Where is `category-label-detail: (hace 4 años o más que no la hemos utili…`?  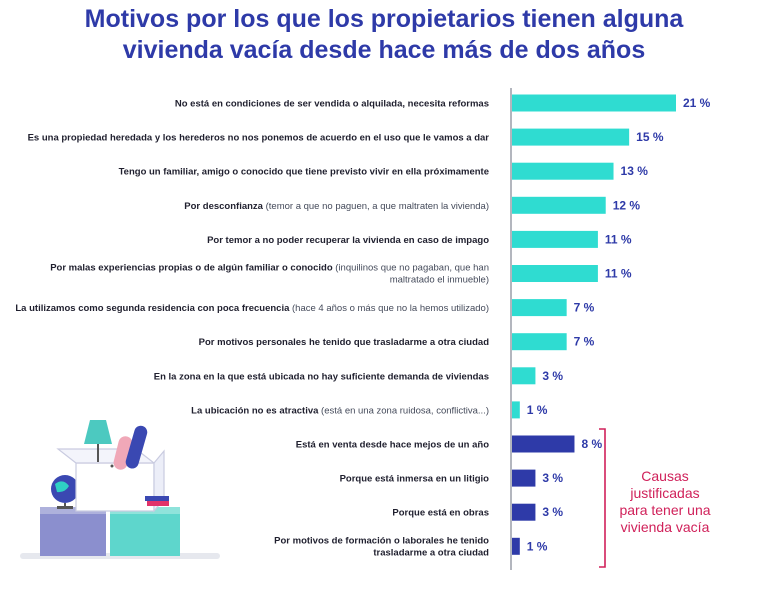 category-label-detail: (hace 4 años o más que no la hemos utili… is located at coordinates (389, 308).